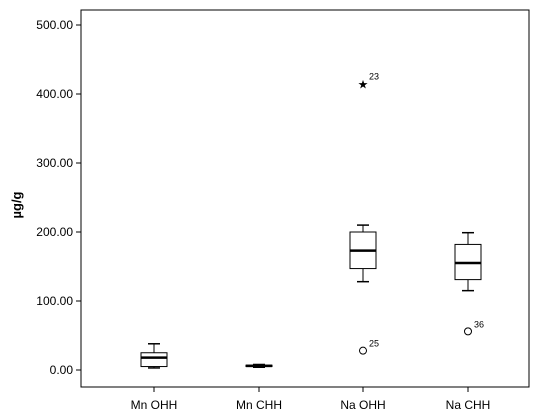 The image size is (550, 416). Describe the element at coordinates (62, 370) in the screenshot. I see `y-tick-label: 0.00` at that location.